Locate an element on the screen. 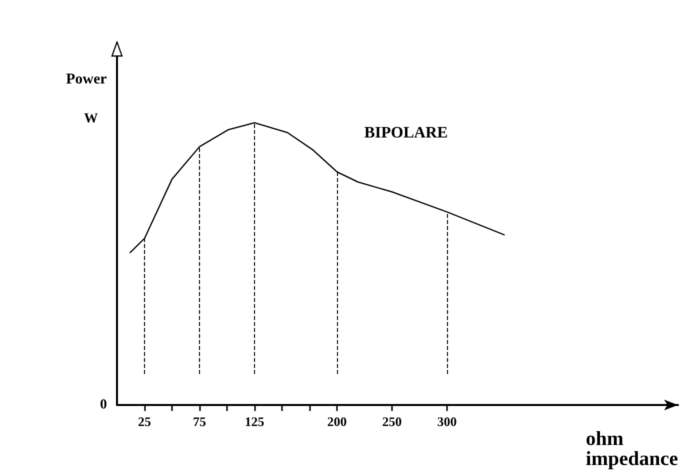  text: 0 is located at coordinates (103, 405).